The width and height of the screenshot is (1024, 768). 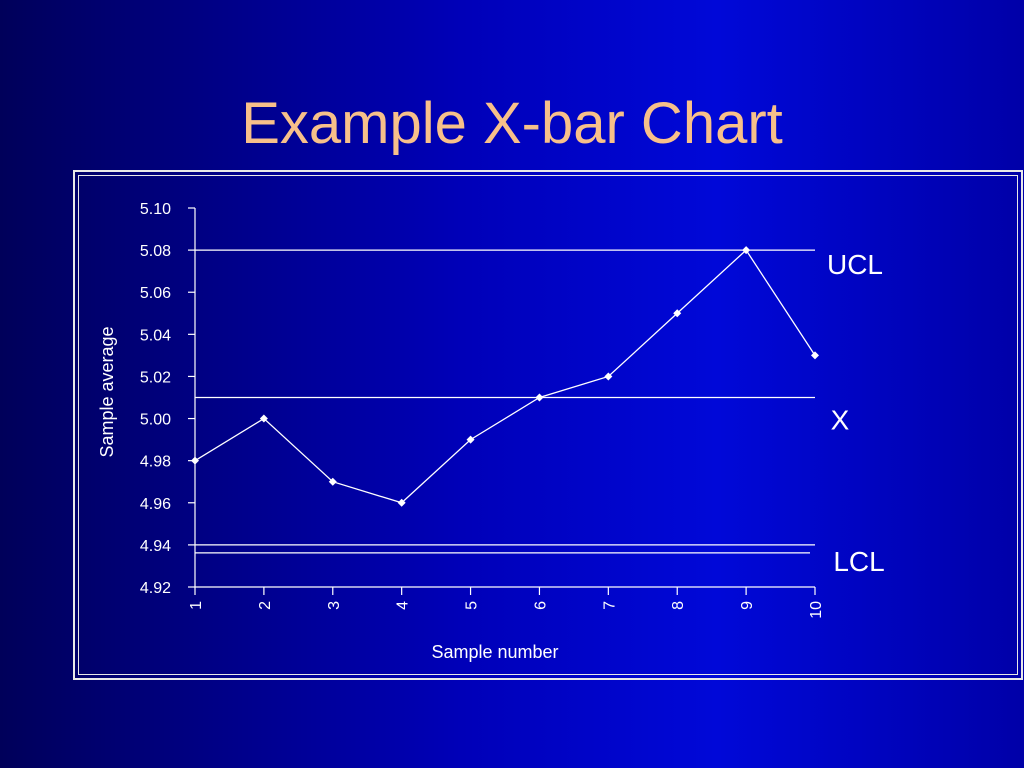 I want to click on x-tick-label: 3, so click(x=334, y=605).